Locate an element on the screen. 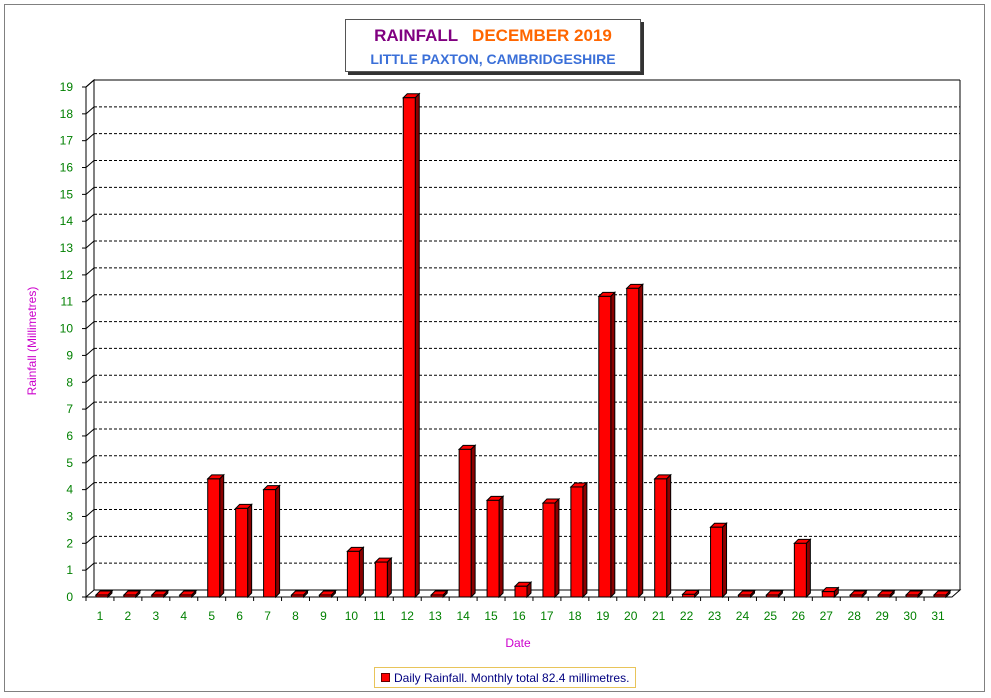 Image resolution: width=991 pixels, height=698 pixels. x-tick-label: 24 is located at coordinates (743, 616).